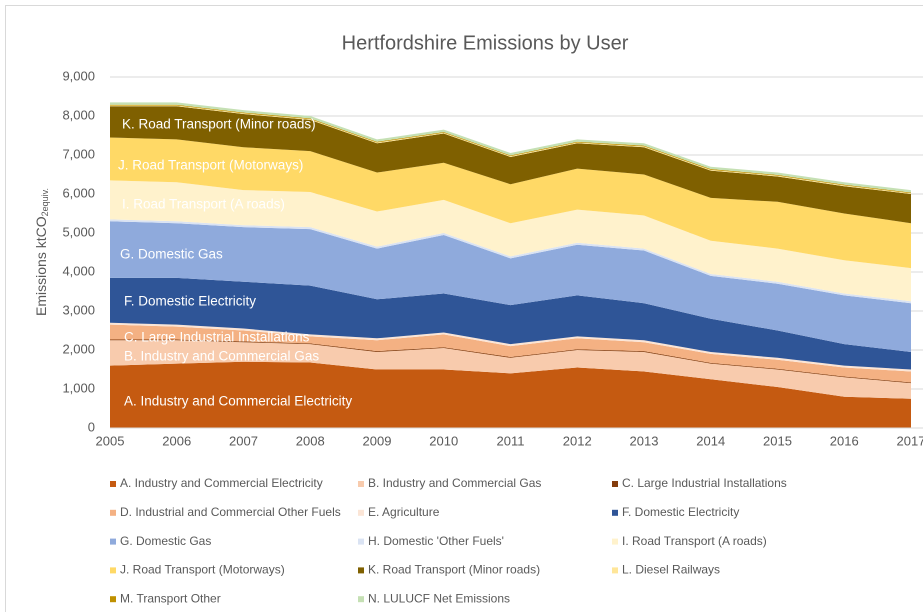 The width and height of the screenshot is (923, 612). Describe the element at coordinates (165, 541) in the screenshot. I see `legend-label: G. Domestic Gas` at that location.